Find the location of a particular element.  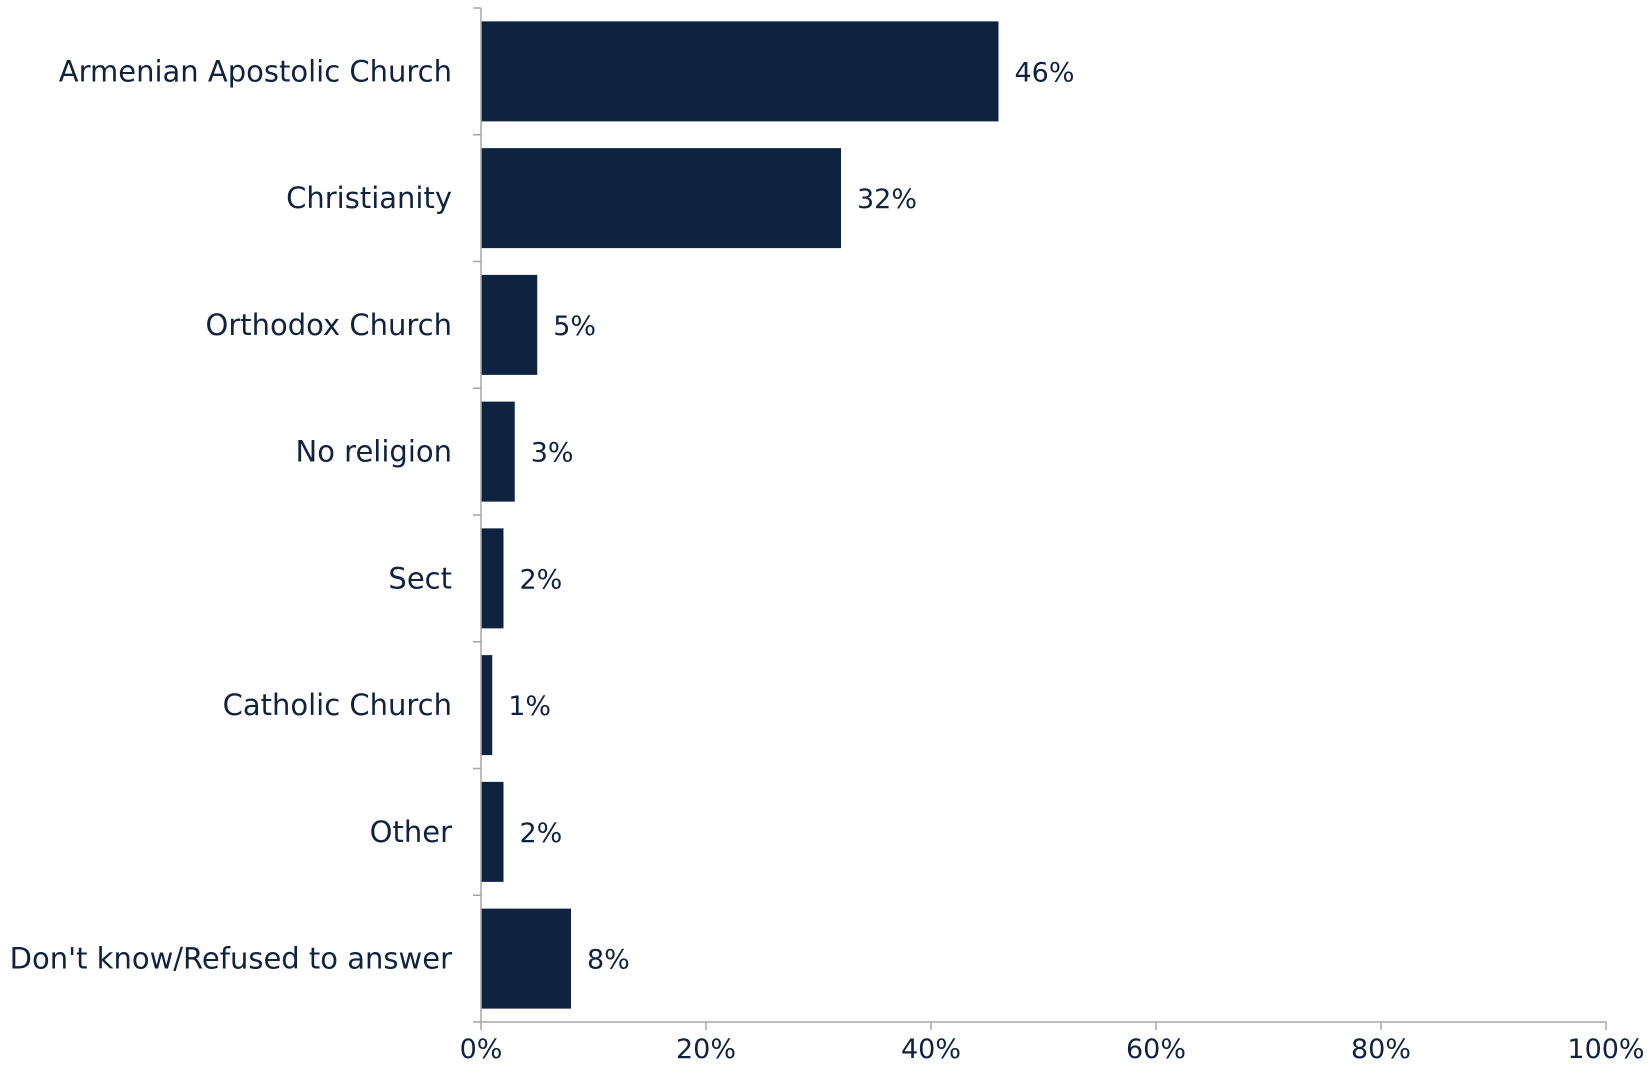

category-label: No religion is located at coordinates (374, 452).